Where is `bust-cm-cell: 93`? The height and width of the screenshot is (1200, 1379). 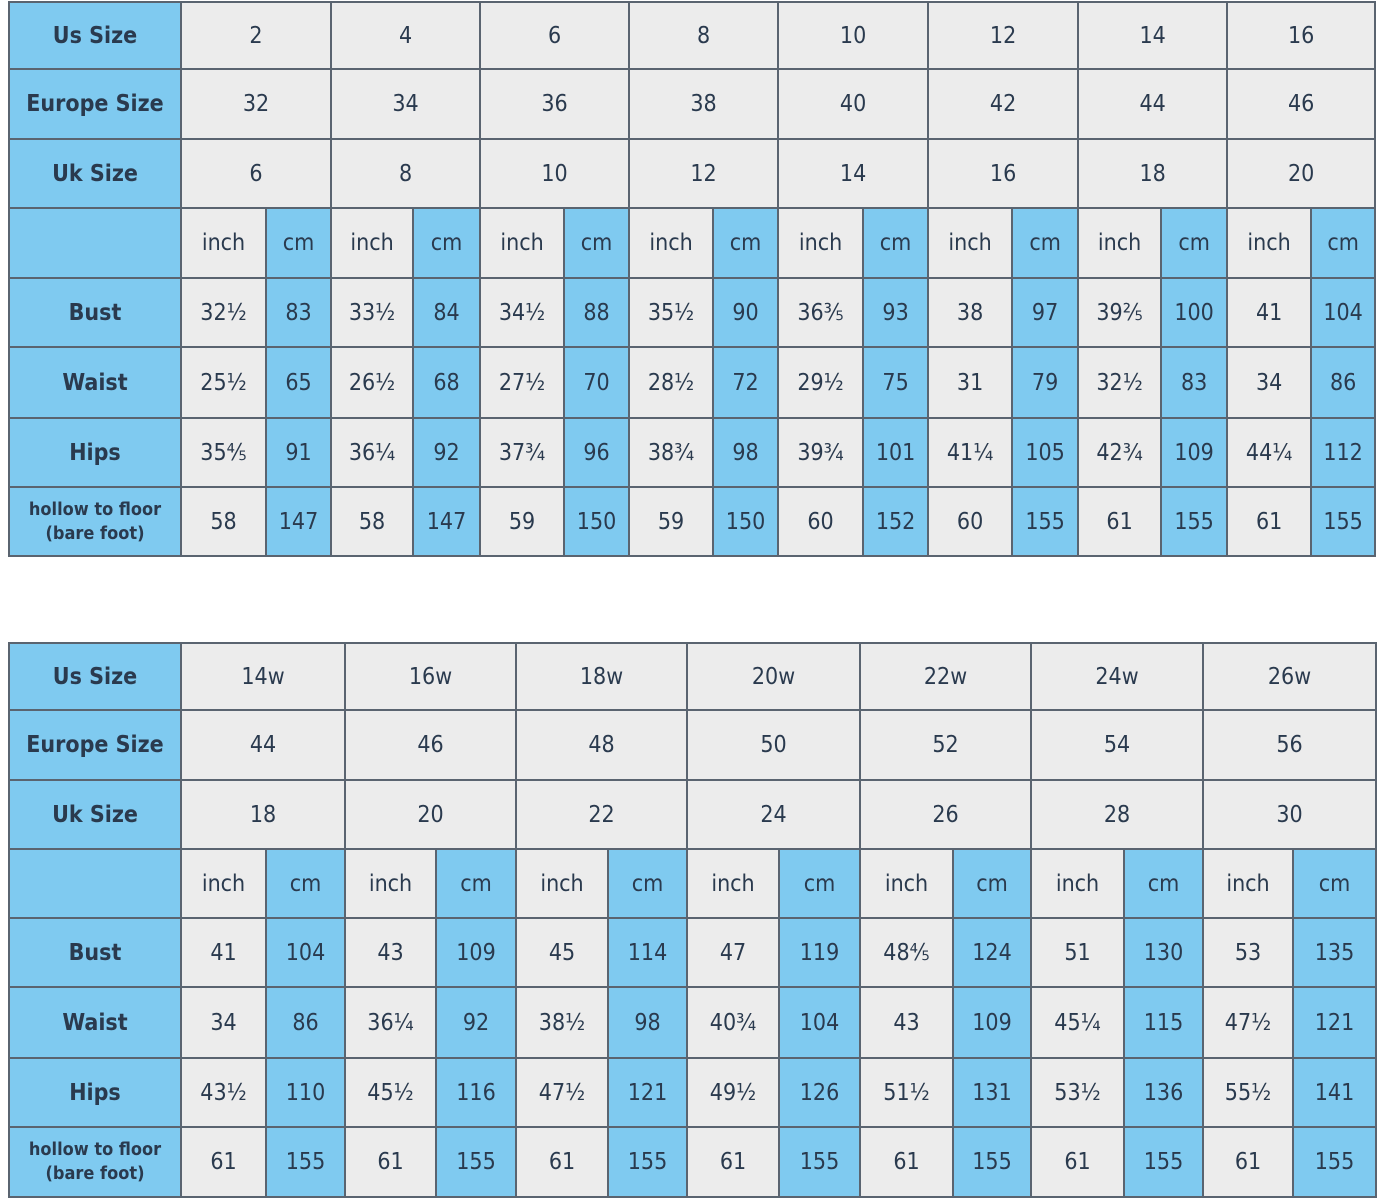 bust-cm-cell: 93 is located at coordinates (896, 312).